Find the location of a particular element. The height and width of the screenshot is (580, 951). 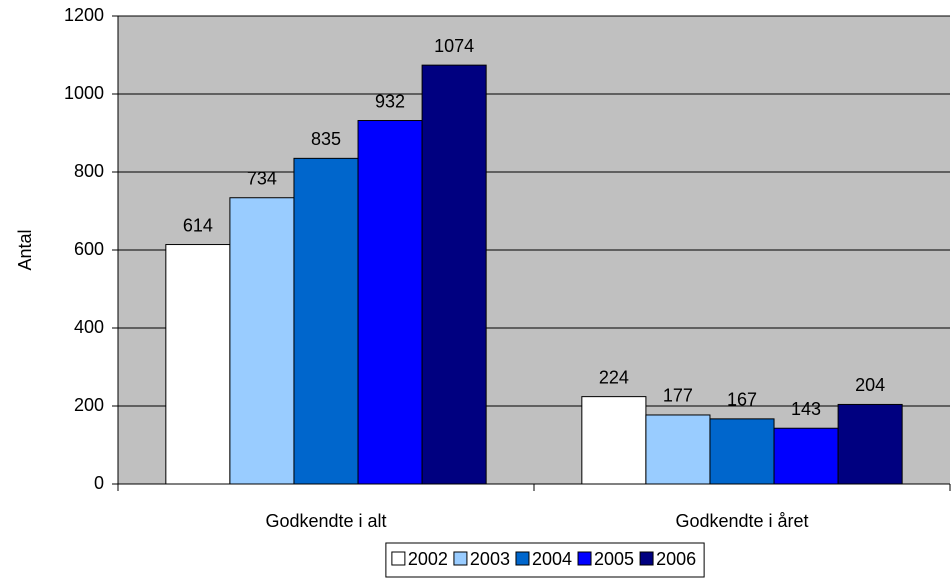

y-tick-label: 800 is located at coordinates (89, 171).